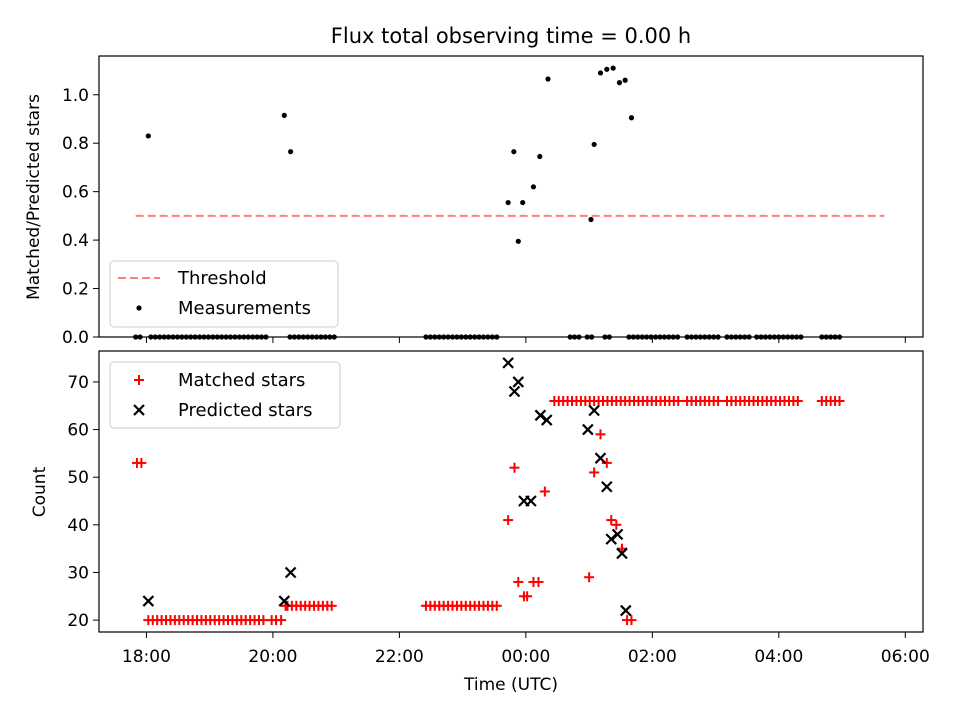 This screenshot has height=720, width=960. Describe the element at coordinates (78, 383) in the screenshot. I see `count-y-tick-label: 70` at that location.